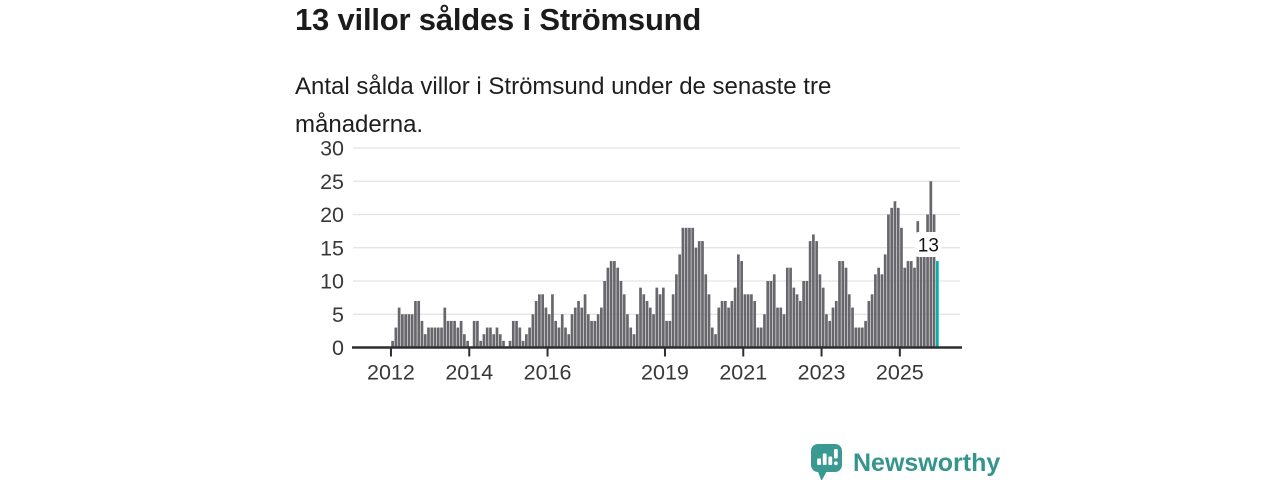 The height and width of the screenshot is (480, 1280). Describe the element at coordinates (338, 315) in the screenshot. I see `y-axis-tick-label: 5` at that location.